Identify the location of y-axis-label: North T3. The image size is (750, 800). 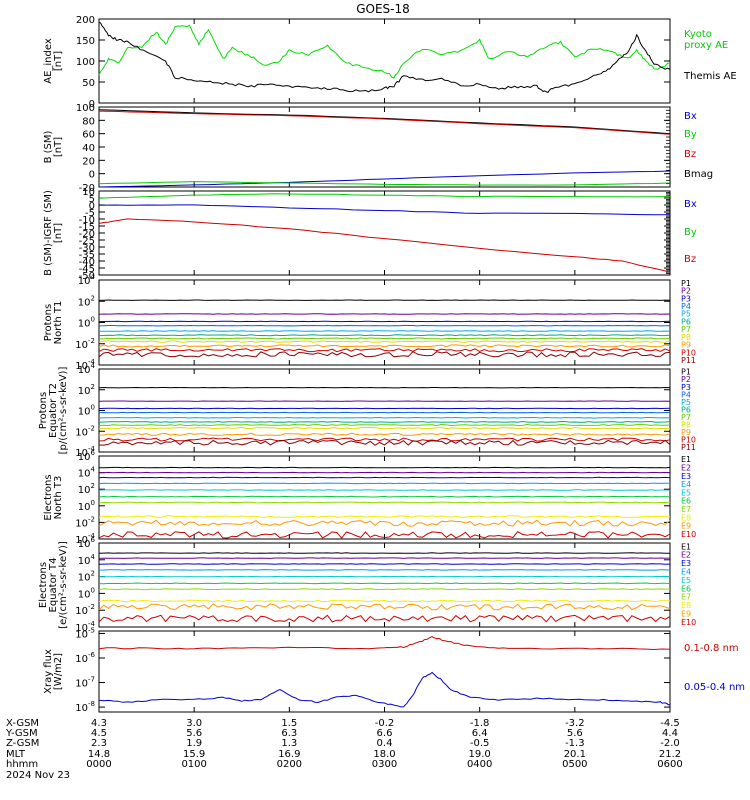
(58, 498).